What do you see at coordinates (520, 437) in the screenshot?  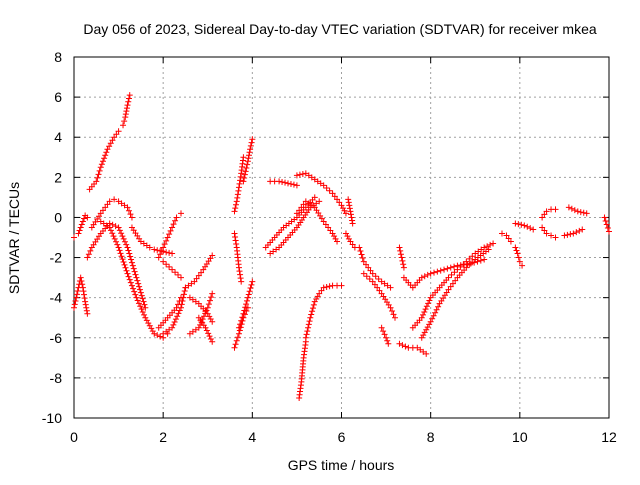 I see `x-tick-label: 10` at bounding box center [520, 437].